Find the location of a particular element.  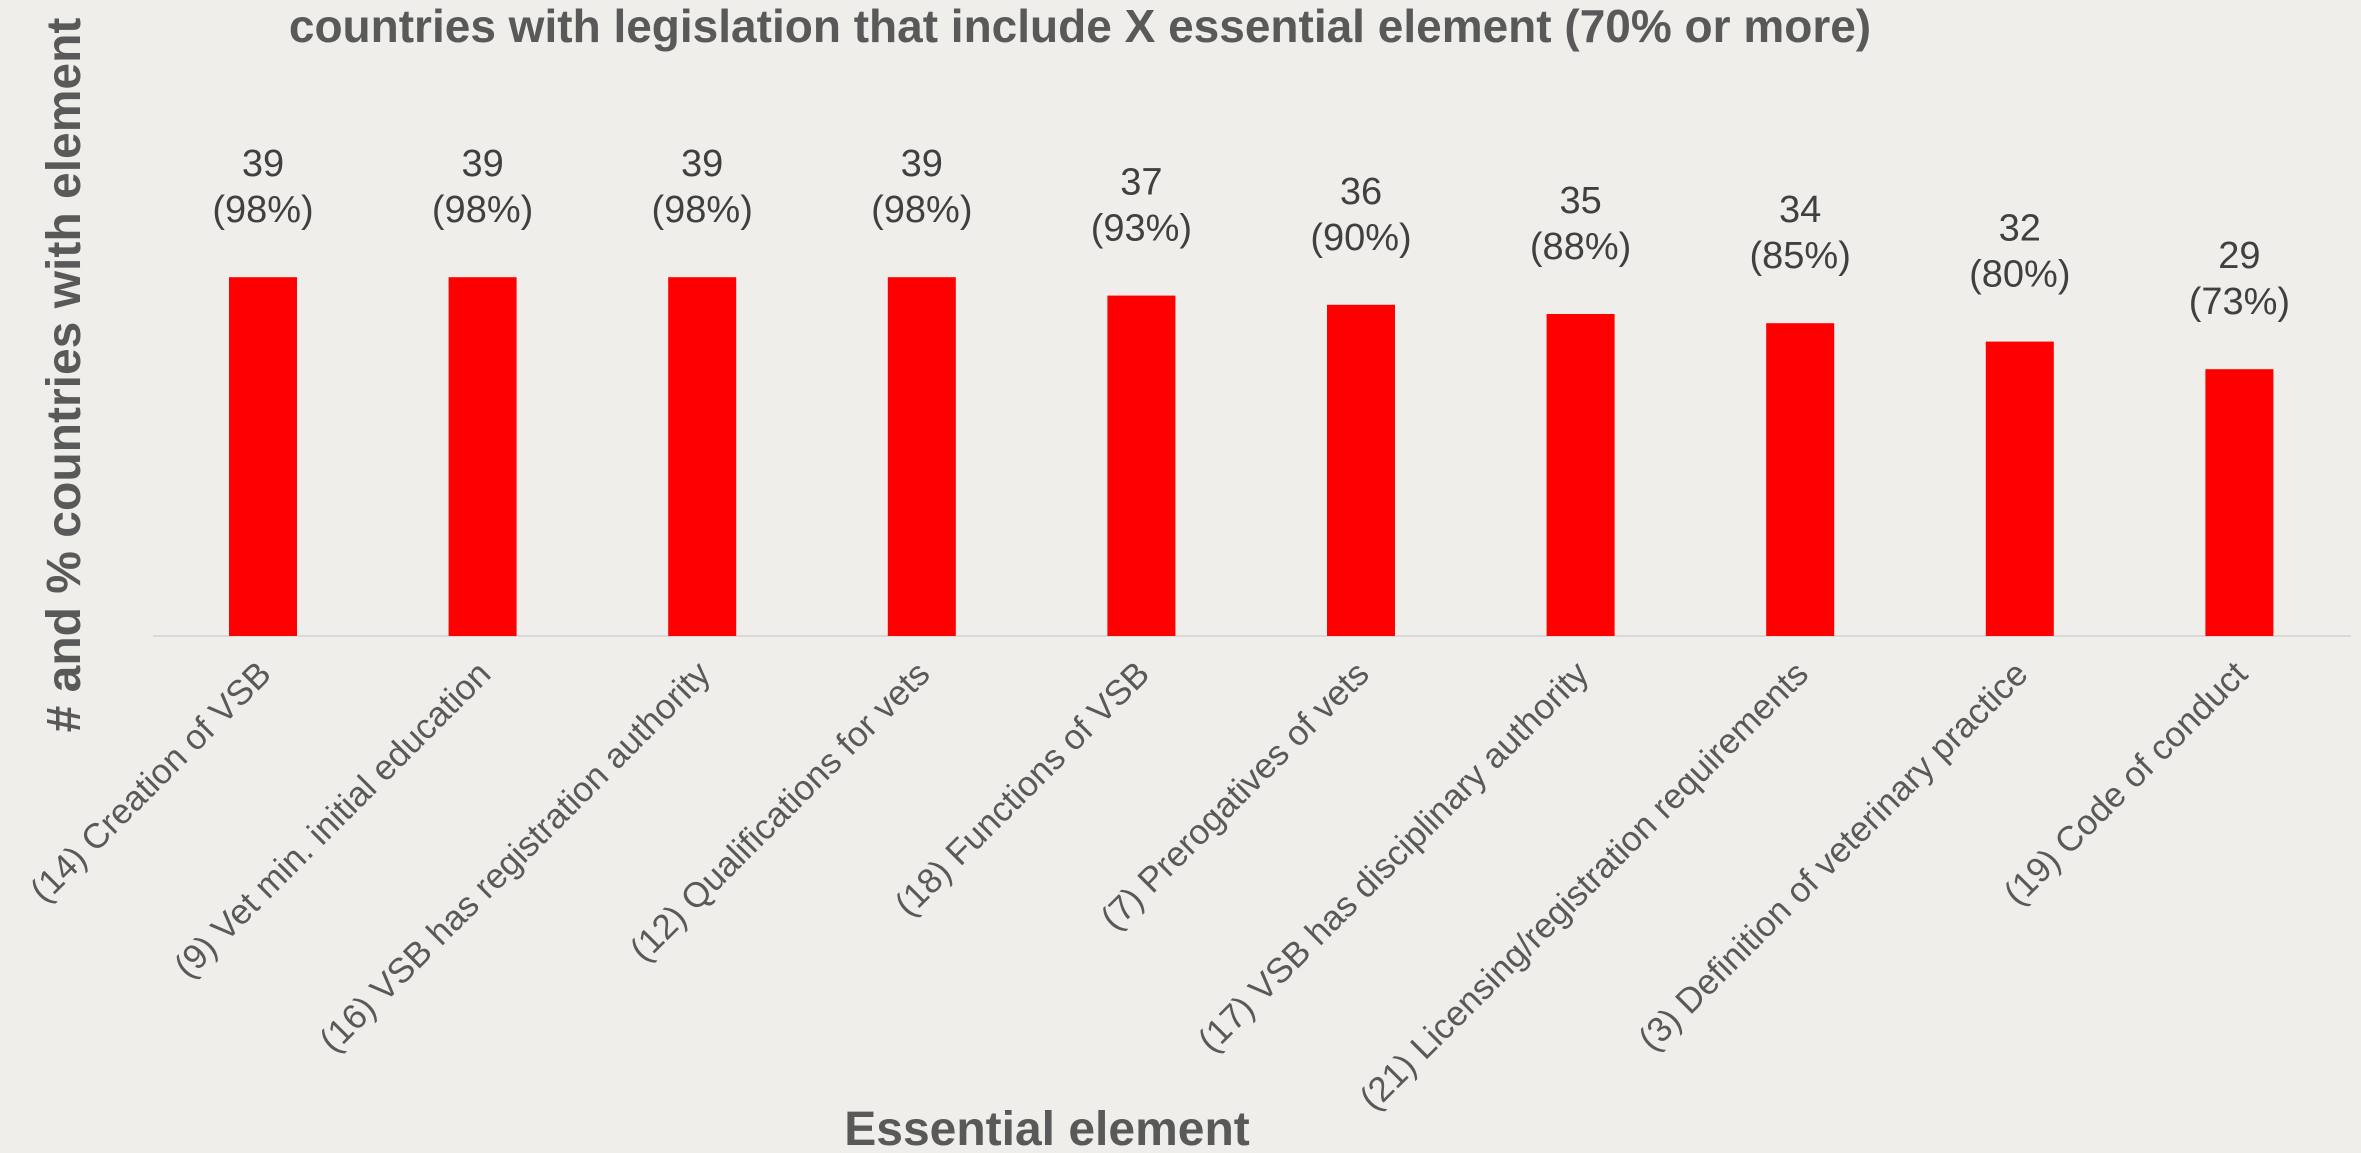

x-axis-title: Essential element is located at coordinates (1047, 1128).